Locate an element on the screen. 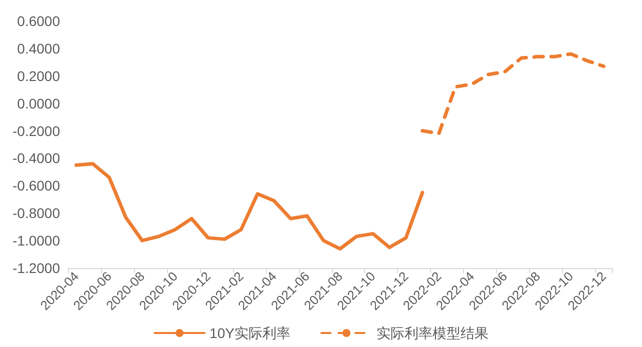 Image resolution: width=642 pixels, height=347 pixels. legend-label: 10Y实际利率 is located at coordinates (250, 333).